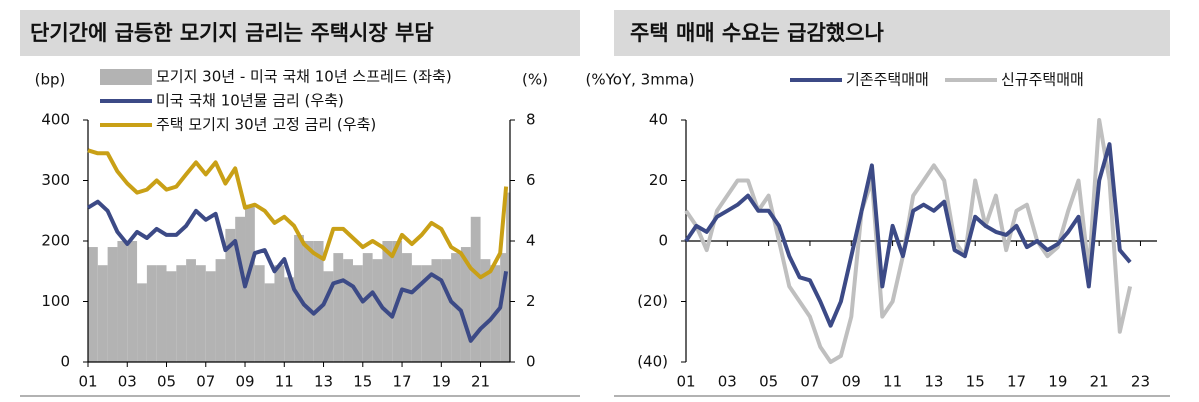 This screenshot has width=1199, height=402. I want to click on y-tick-label: 40, so click(658, 120).